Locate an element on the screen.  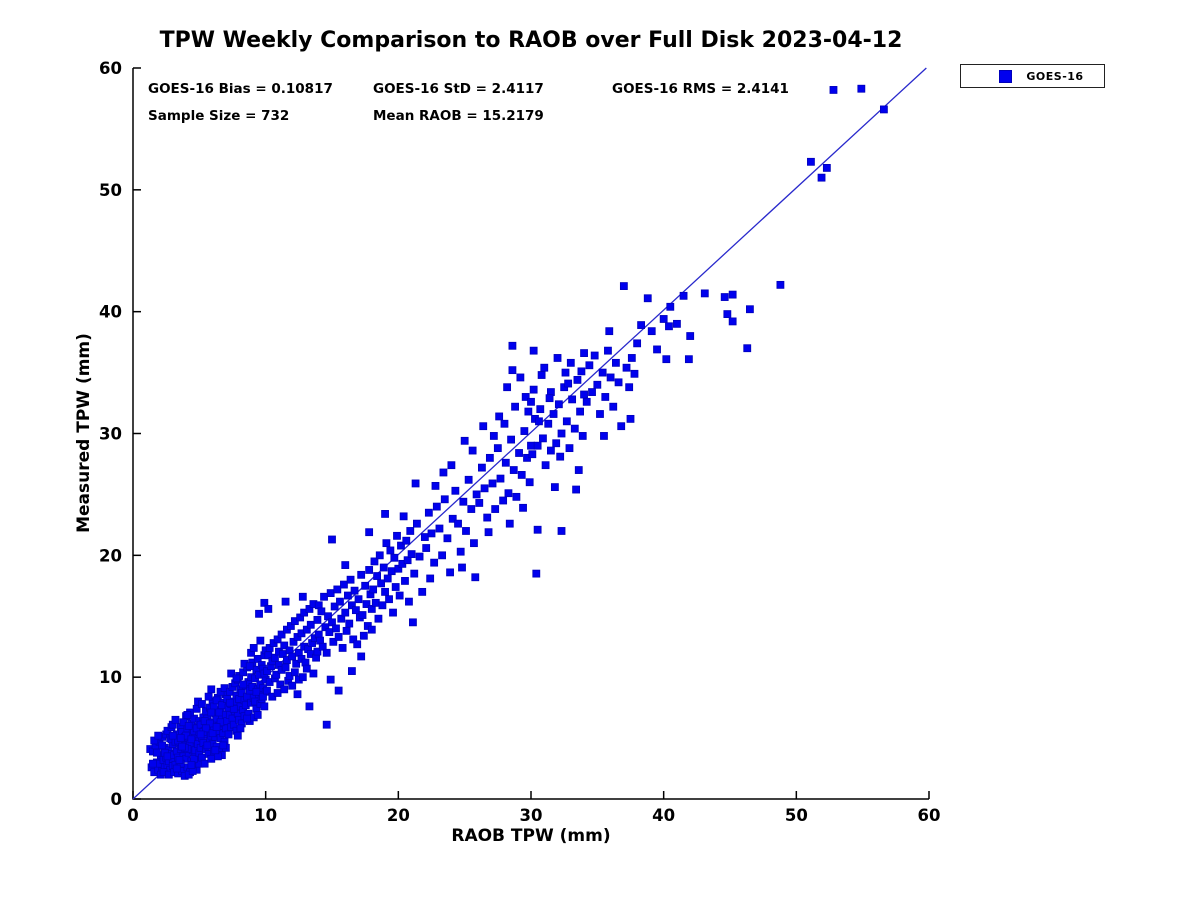
stat-rms: GOES-16 RMS = 2.4141 is located at coordinates (700, 89).